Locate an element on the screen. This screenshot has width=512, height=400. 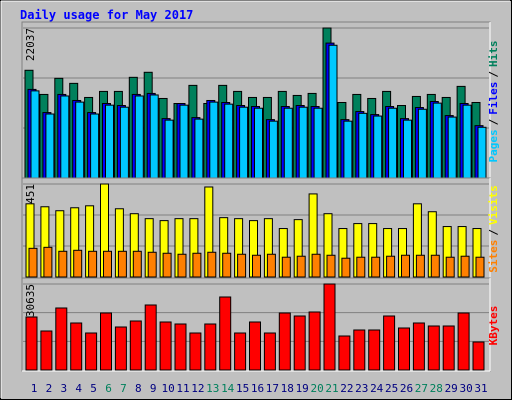
legend: Sites / Visits is located at coordinates (493, 229).